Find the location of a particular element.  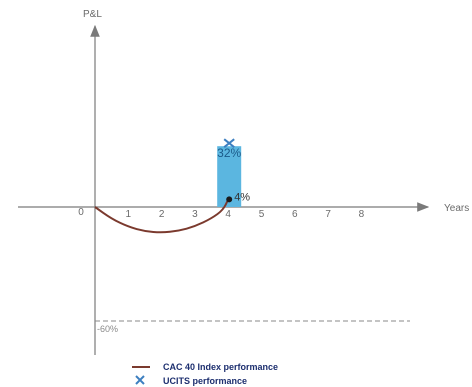

cac40-line is located at coordinates (162, 216).